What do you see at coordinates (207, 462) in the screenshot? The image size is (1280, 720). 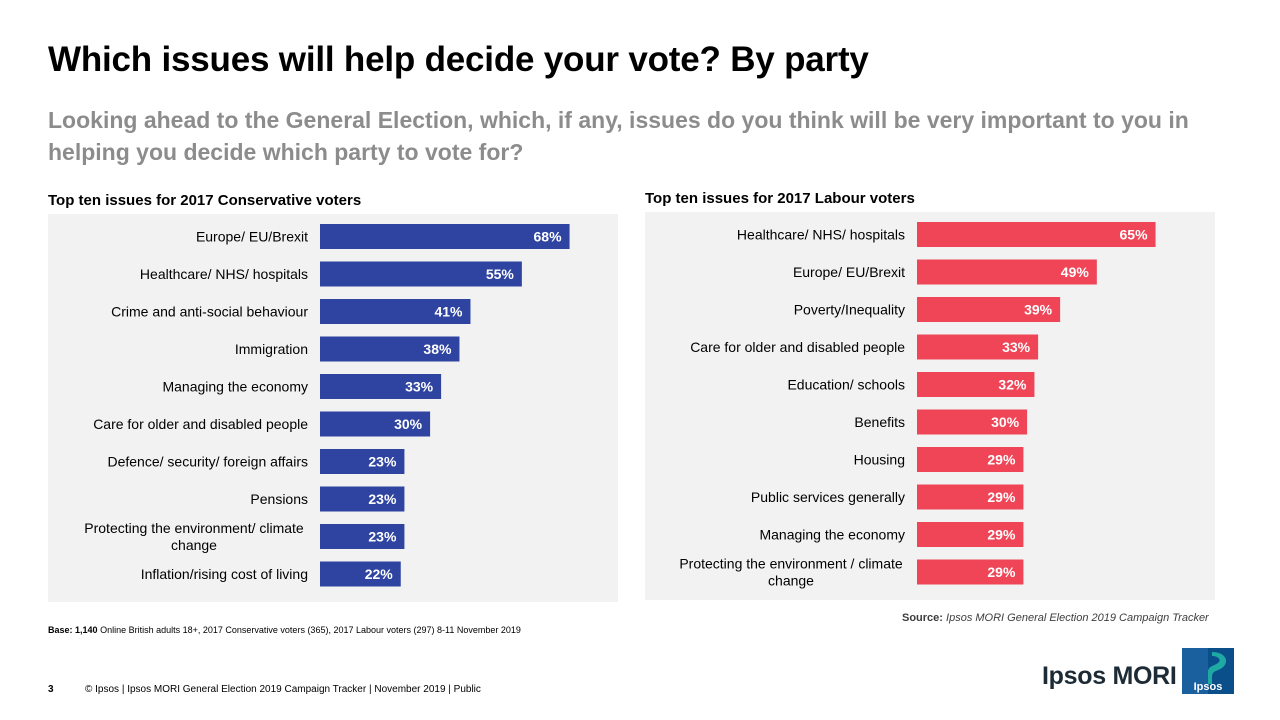 I see `conservative-category-label: Defence/ security/ foreign affairs` at bounding box center [207, 462].